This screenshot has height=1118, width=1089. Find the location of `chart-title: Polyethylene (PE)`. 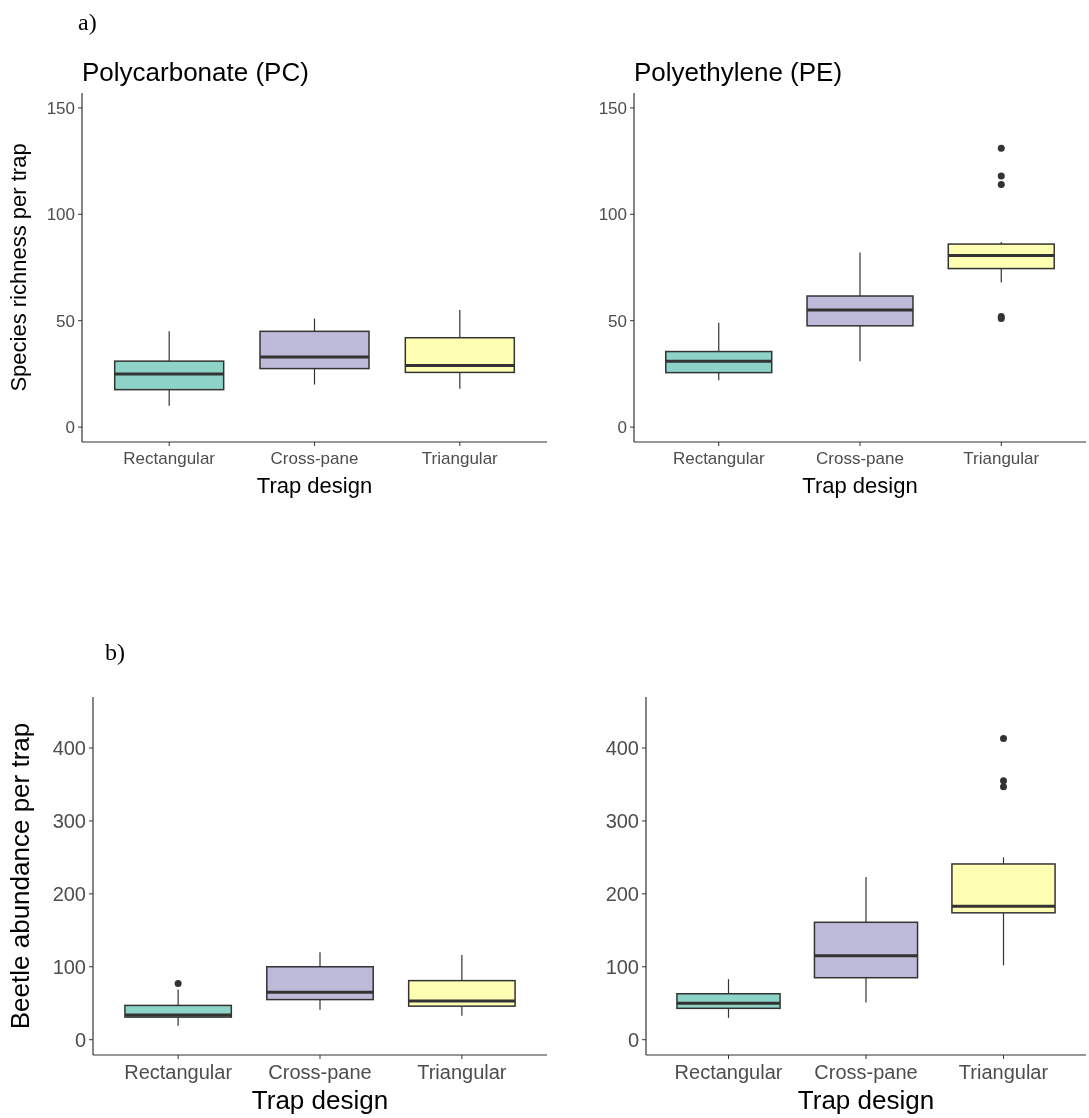

chart-title: Polyethylene (PE) is located at coordinates (738, 72).